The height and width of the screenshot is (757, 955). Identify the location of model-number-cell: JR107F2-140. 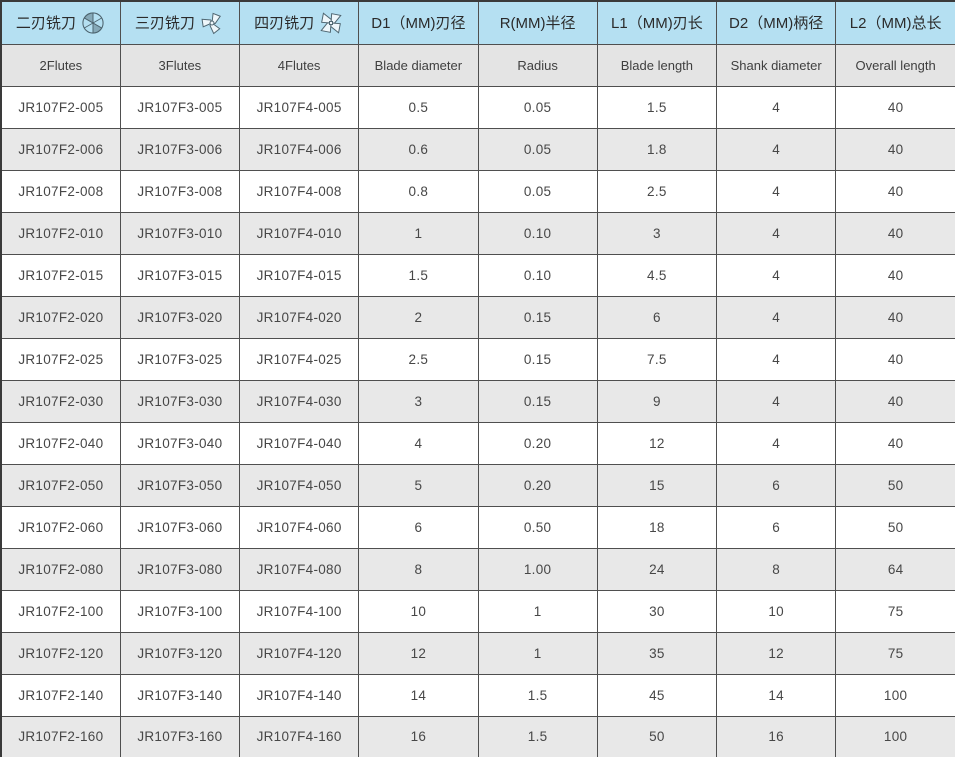
(60, 695).